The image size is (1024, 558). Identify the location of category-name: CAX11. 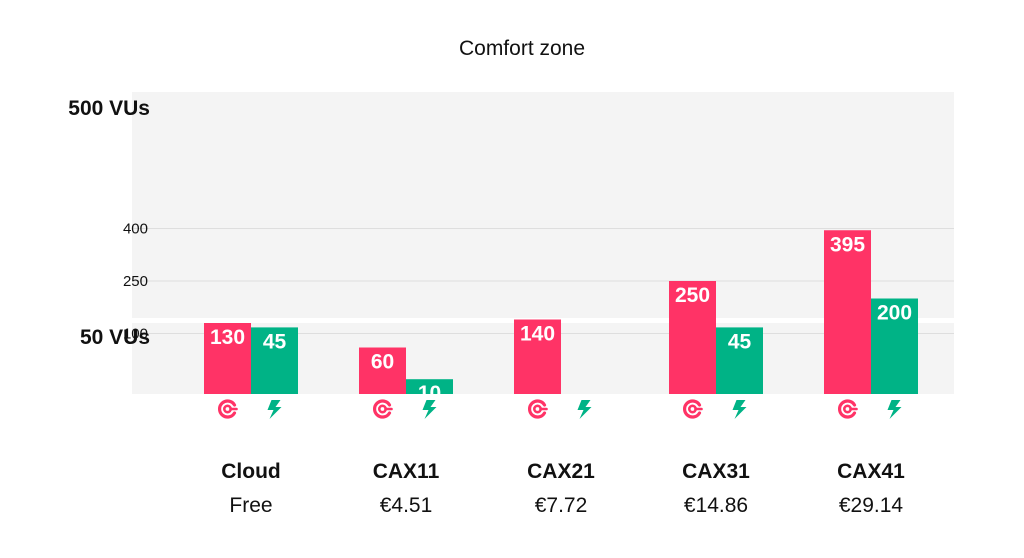
(406, 471).